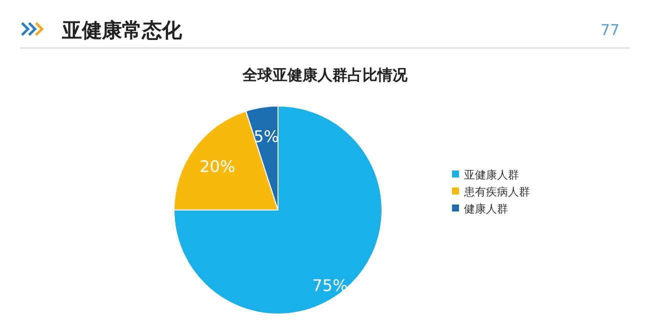 The image size is (650, 325). What do you see at coordinates (266, 136) in the screenshot?
I see `data-label: 5%` at bounding box center [266, 136].